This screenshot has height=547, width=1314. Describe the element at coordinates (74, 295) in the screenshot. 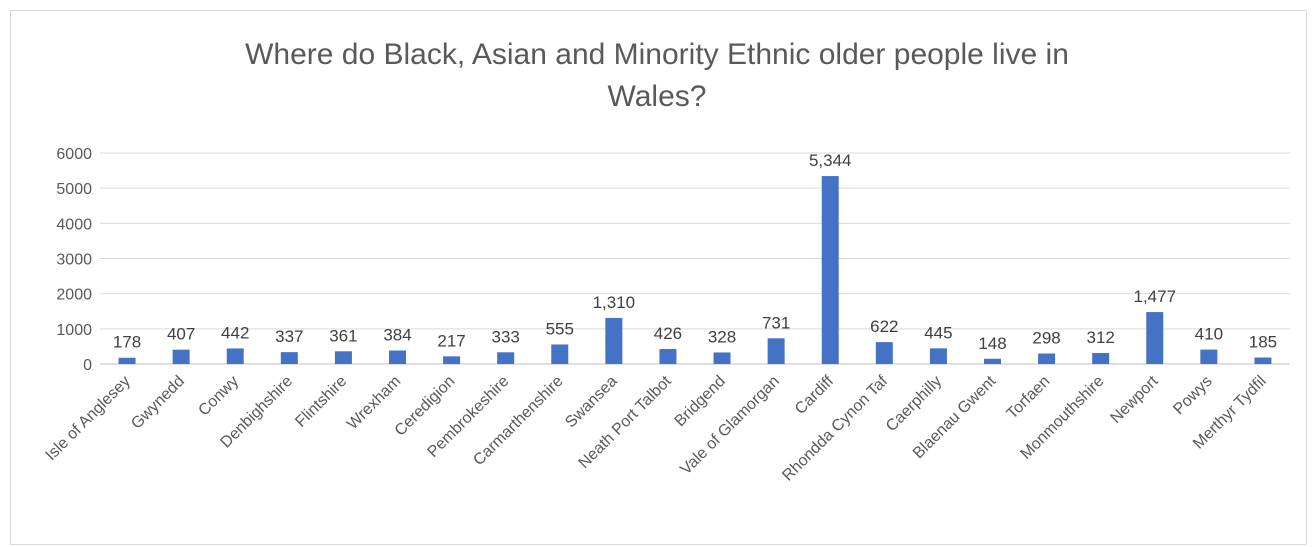

I see `y-tick-label: 2000` at that location.